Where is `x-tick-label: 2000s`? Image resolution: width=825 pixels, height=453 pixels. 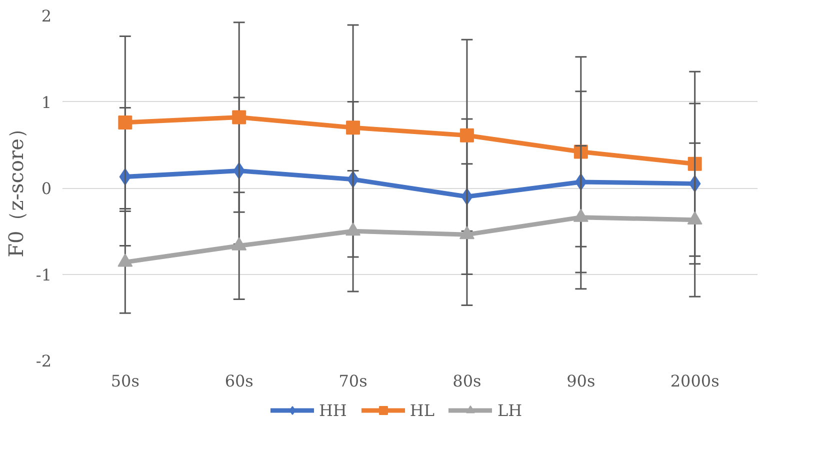
x-tick-label: 2000s is located at coordinates (695, 381).